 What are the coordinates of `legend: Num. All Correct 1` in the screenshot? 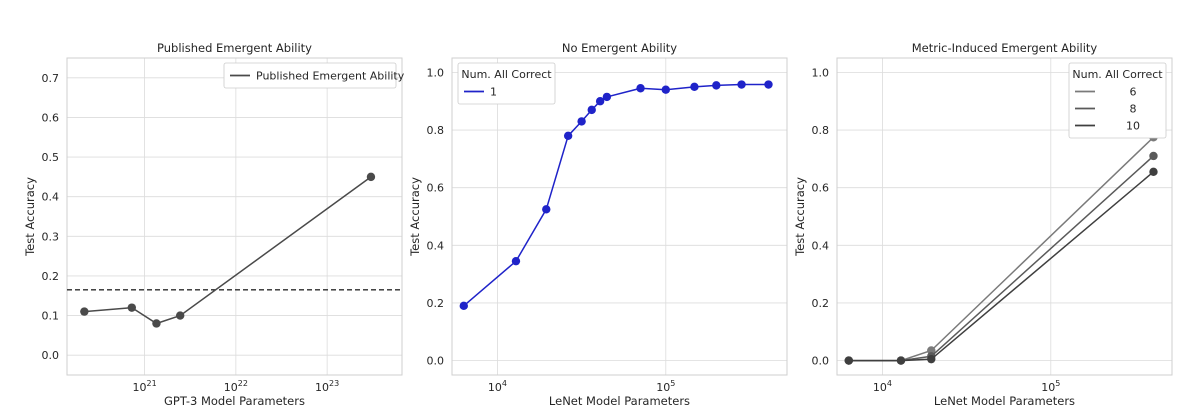 It's located at (506, 83).